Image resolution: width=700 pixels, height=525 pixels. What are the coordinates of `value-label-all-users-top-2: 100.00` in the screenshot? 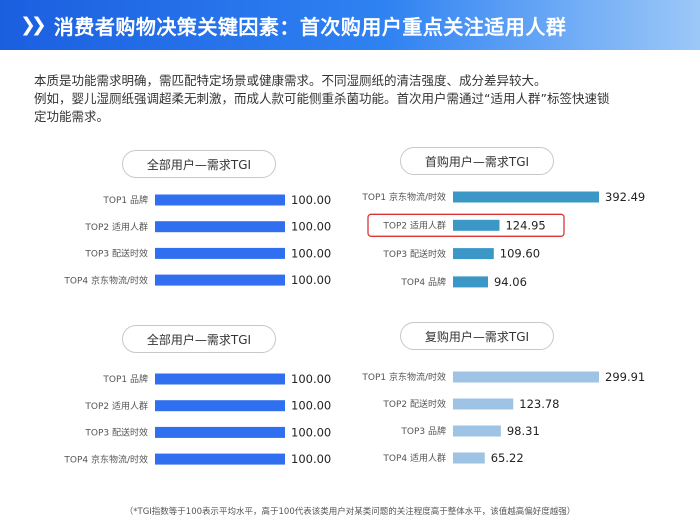 It's located at (311, 227).